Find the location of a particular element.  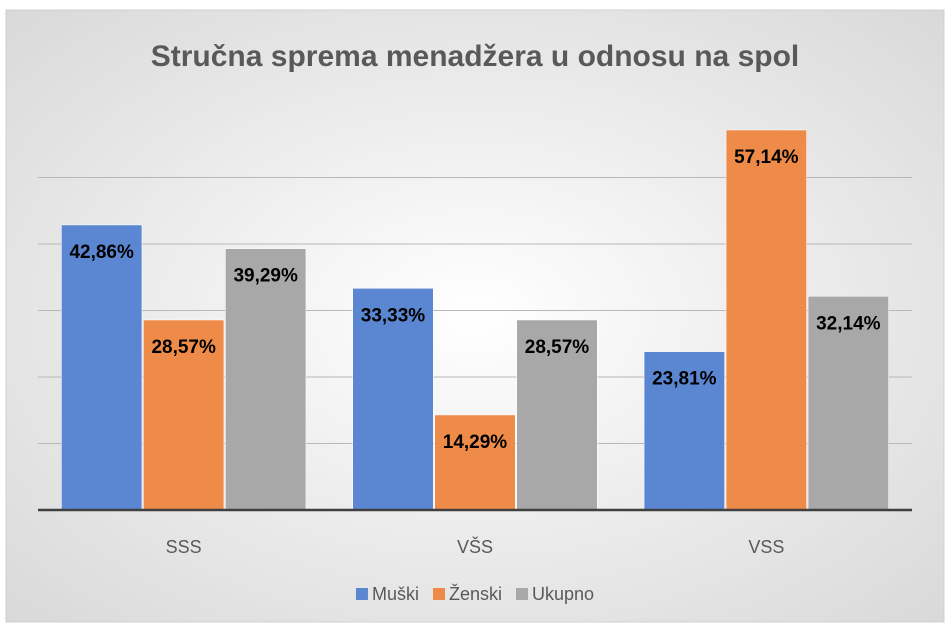

legend-label: Ženski is located at coordinates (475, 594).